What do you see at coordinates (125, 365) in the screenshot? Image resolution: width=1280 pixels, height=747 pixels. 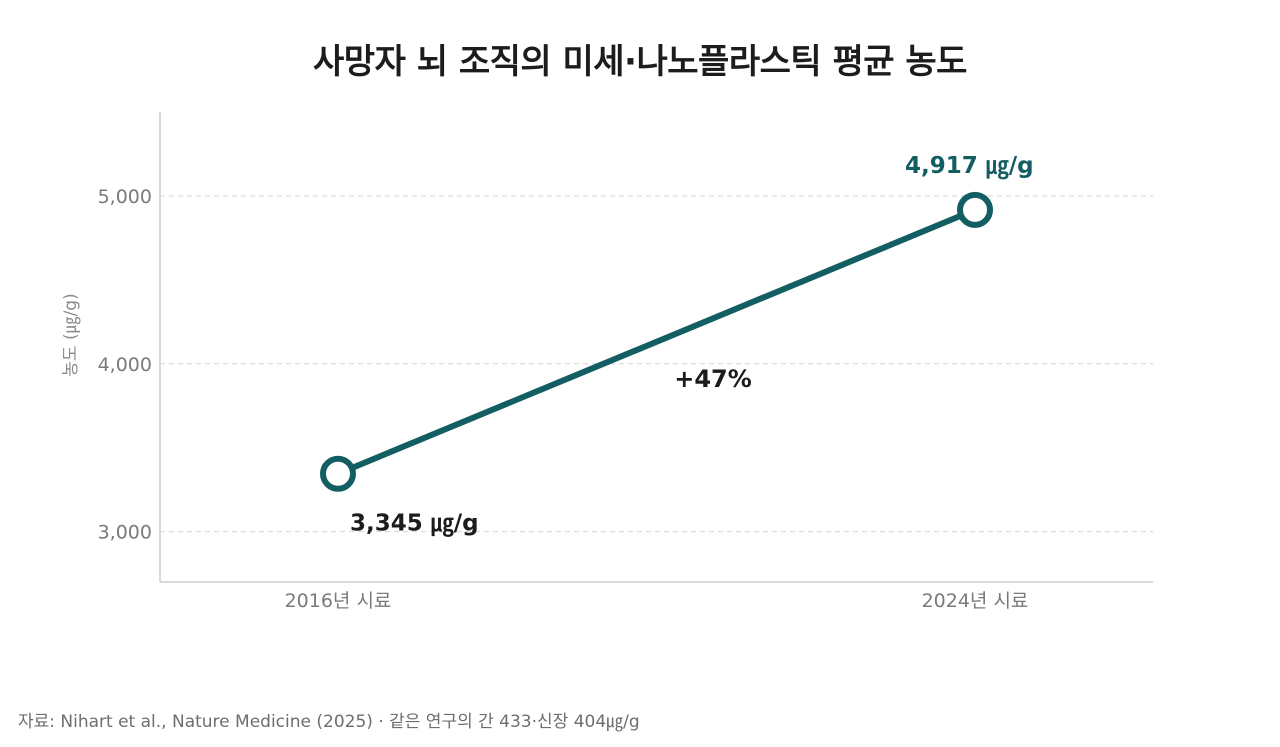 I see `y-tick-label: 4,000` at bounding box center [125, 365].